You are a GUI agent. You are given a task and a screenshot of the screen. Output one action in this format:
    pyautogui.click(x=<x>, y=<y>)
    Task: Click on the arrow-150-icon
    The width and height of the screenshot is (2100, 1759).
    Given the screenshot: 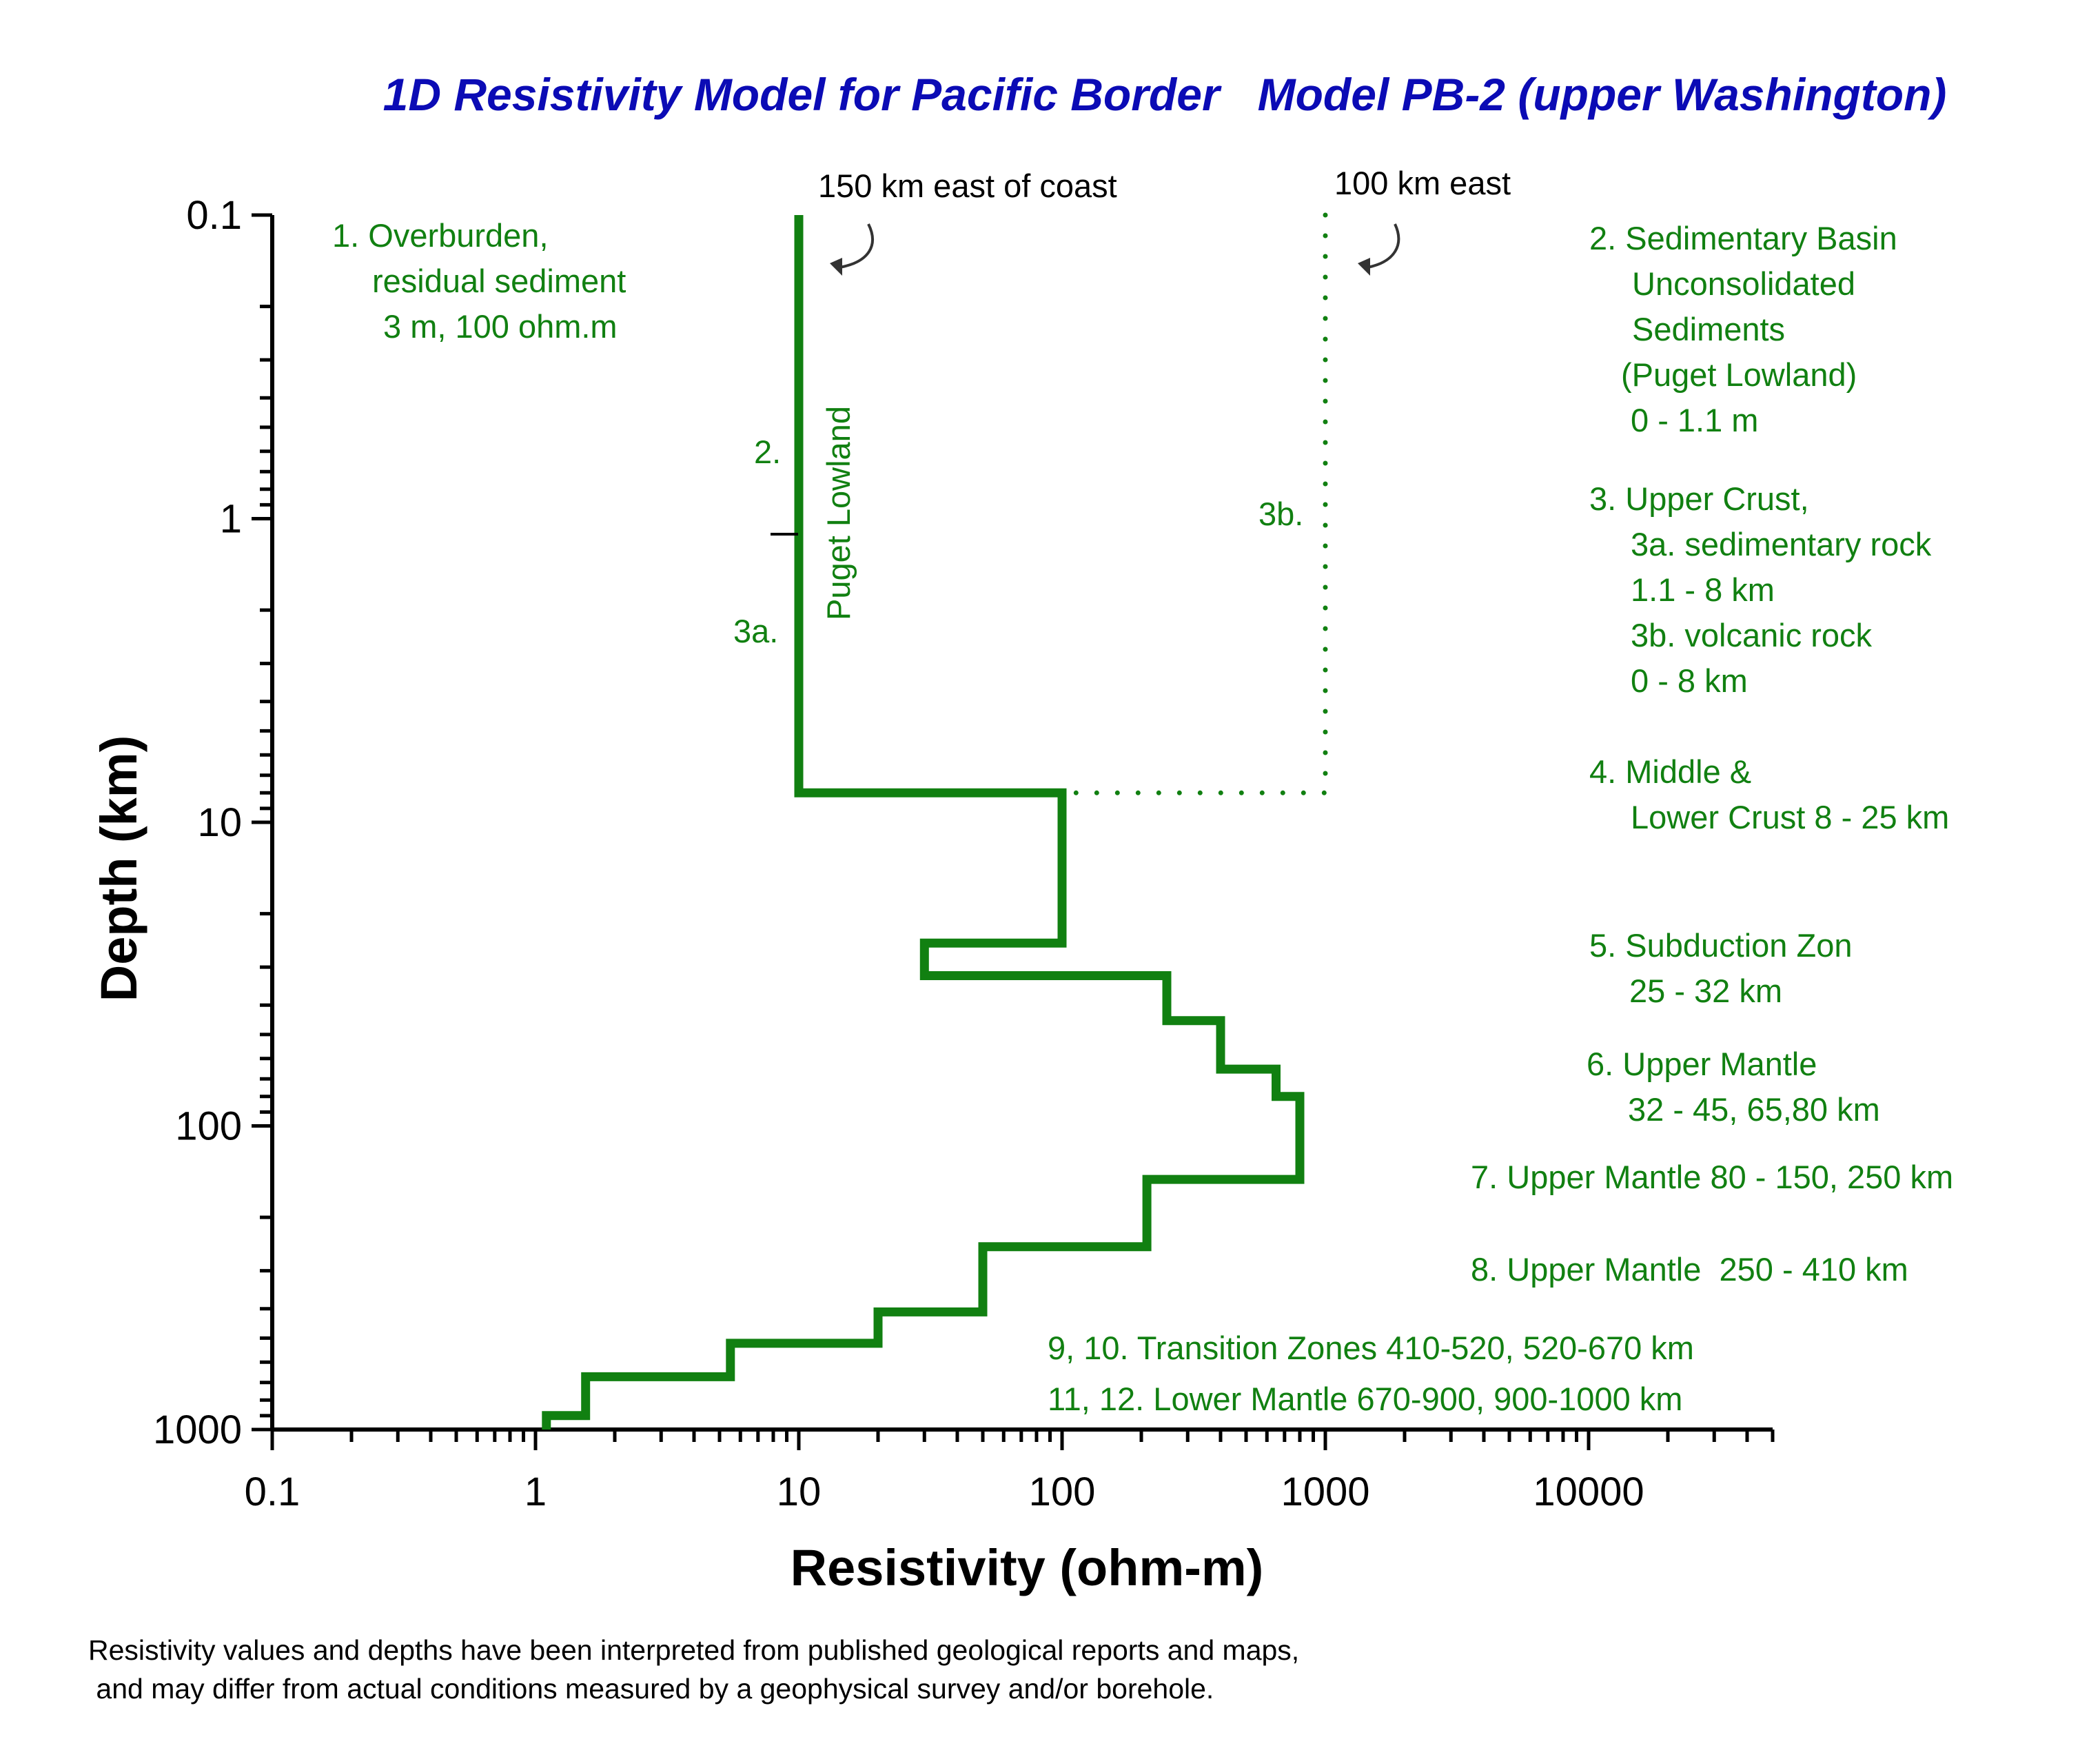 What is the action you would take?
    pyautogui.click(x=857, y=246)
    